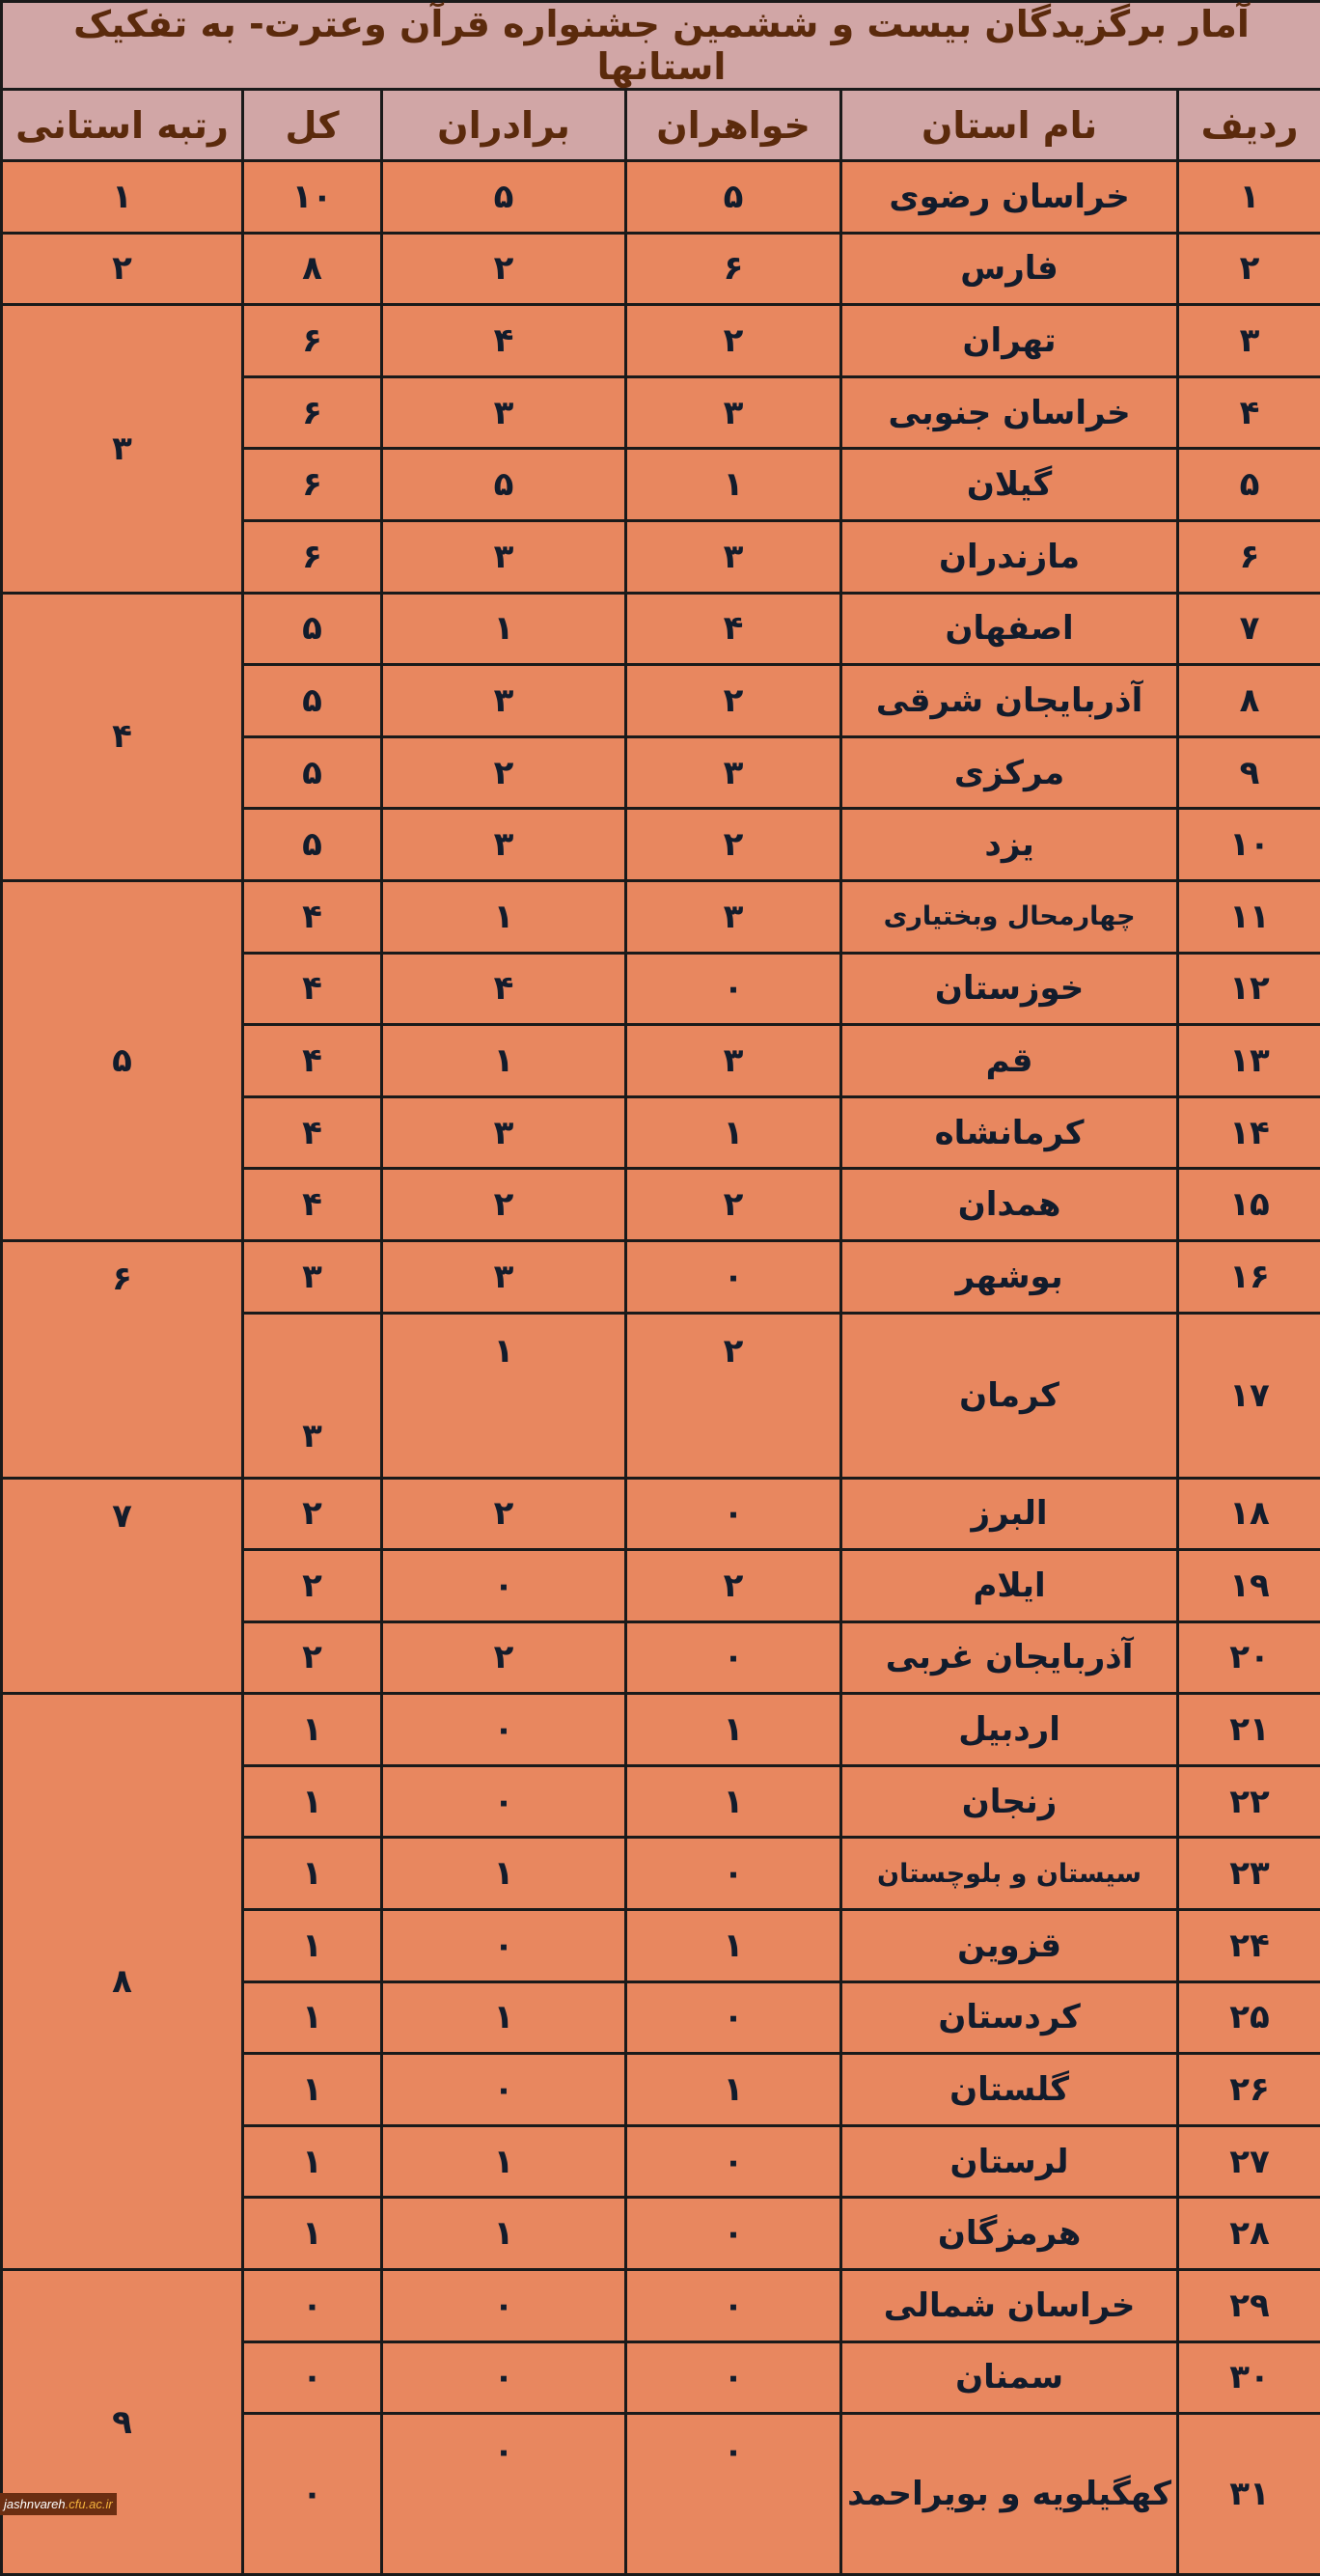  Describe the element at coordinates (122, 449) in the screenshot. I see `rank-cell: ۳` at that location.